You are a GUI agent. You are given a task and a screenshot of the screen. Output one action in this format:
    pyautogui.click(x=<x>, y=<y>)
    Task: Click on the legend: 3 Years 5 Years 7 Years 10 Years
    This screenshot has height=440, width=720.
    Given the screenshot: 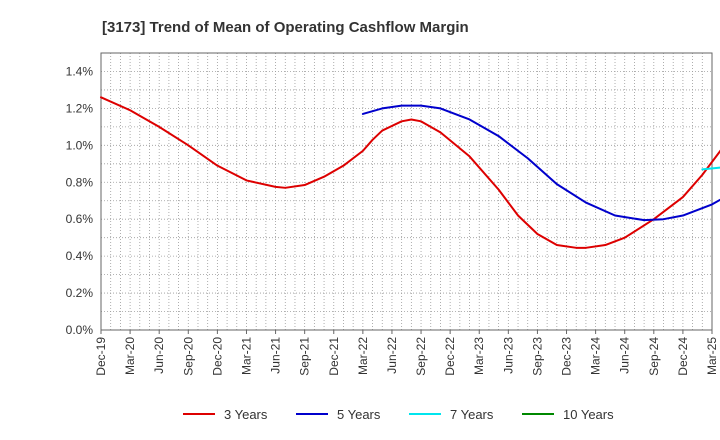 What is the action you would take?
    pyautogui.click(x=398, y=414)
    